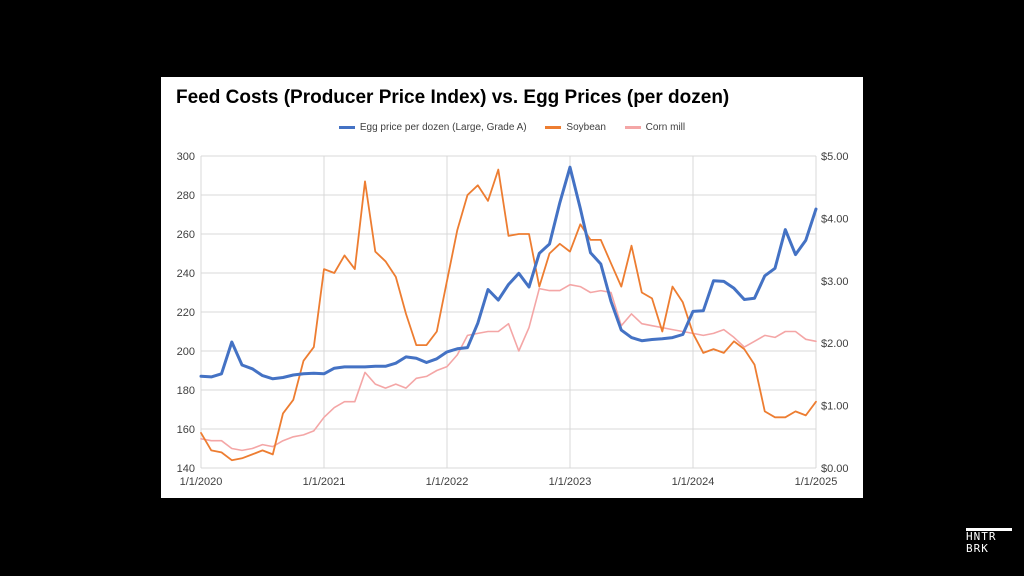 The width and height of the screenshot is (1024, 576). Describe the element at coordinates (447, 482) in the screenshot. I see `x-tick-label: 1/1/2022` at that location.